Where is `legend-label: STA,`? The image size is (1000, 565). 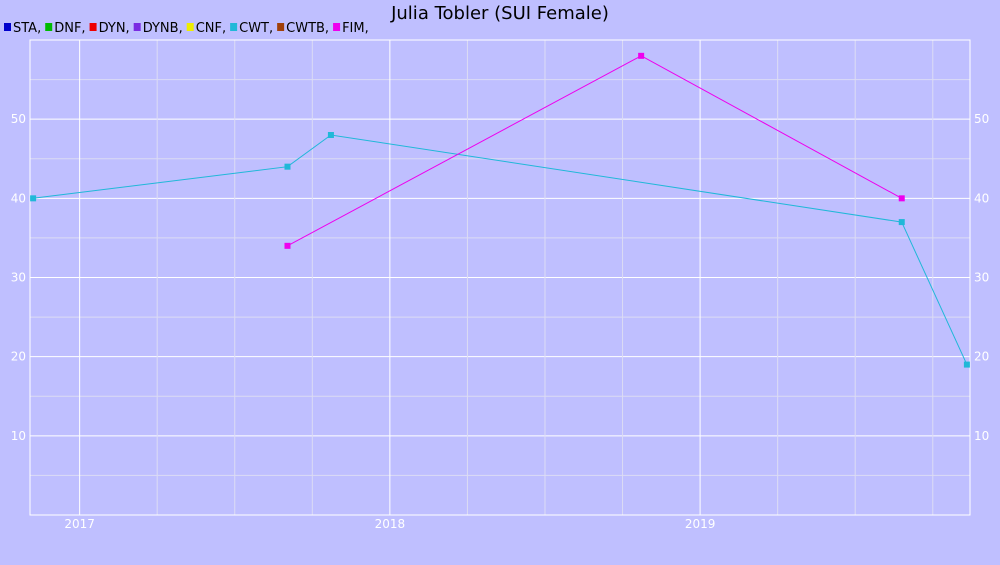 legend-label: STA, is located at coordinates (27, 28).